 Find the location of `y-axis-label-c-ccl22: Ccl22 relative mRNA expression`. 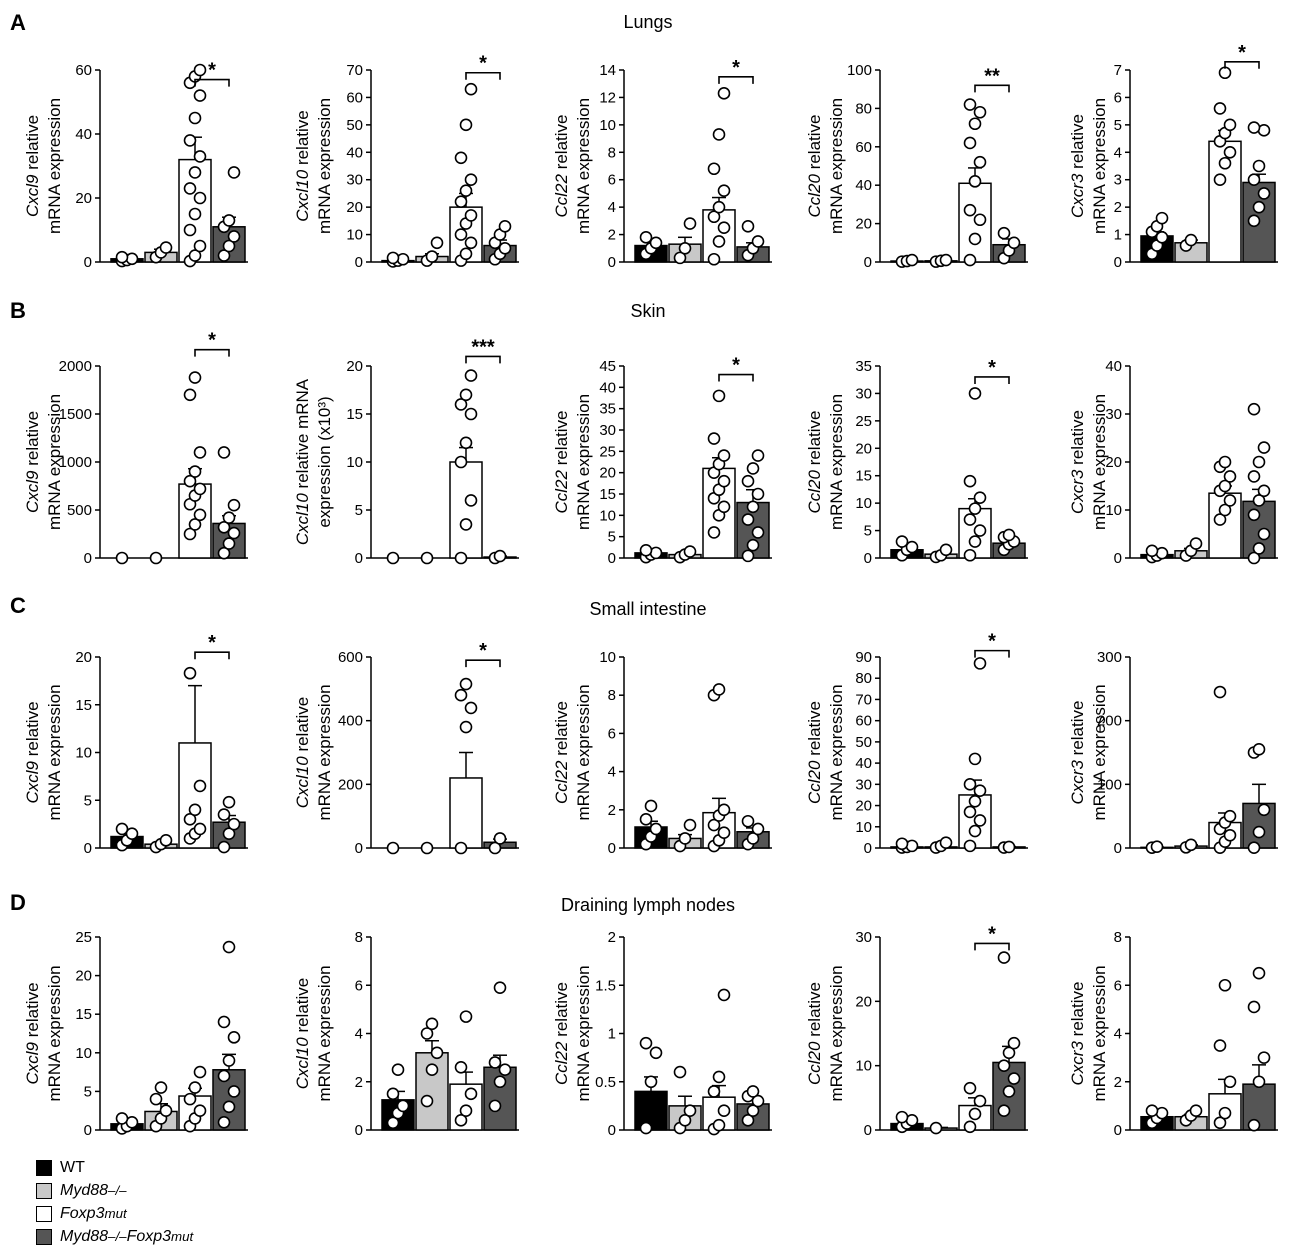

y-axis-label-c-ccl22: Ccl22 relative mRNA expression is located at coordinates (572, 752).